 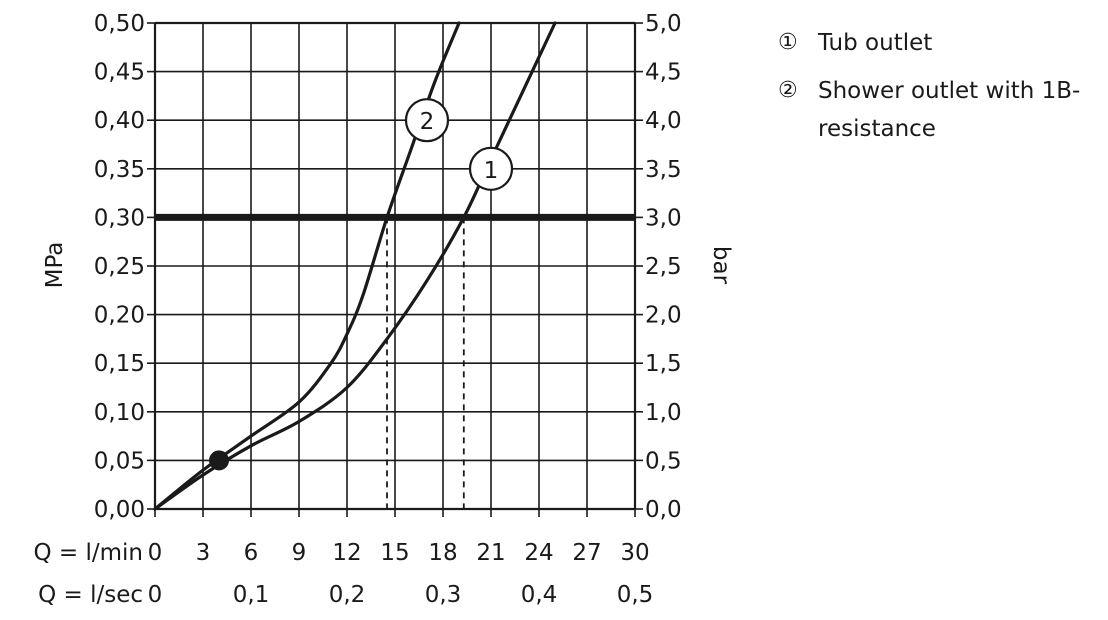 What do you see at coordinates (634, 553) in the screenshot?
I see `x-tick-label-lmin: 30` at bounding box center [634, 553].